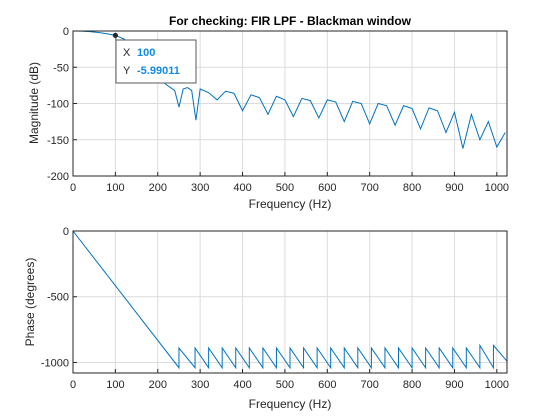 This screenshot has height=420, width=560. I want to click on y-tick-label: -500, so click(58, 298).